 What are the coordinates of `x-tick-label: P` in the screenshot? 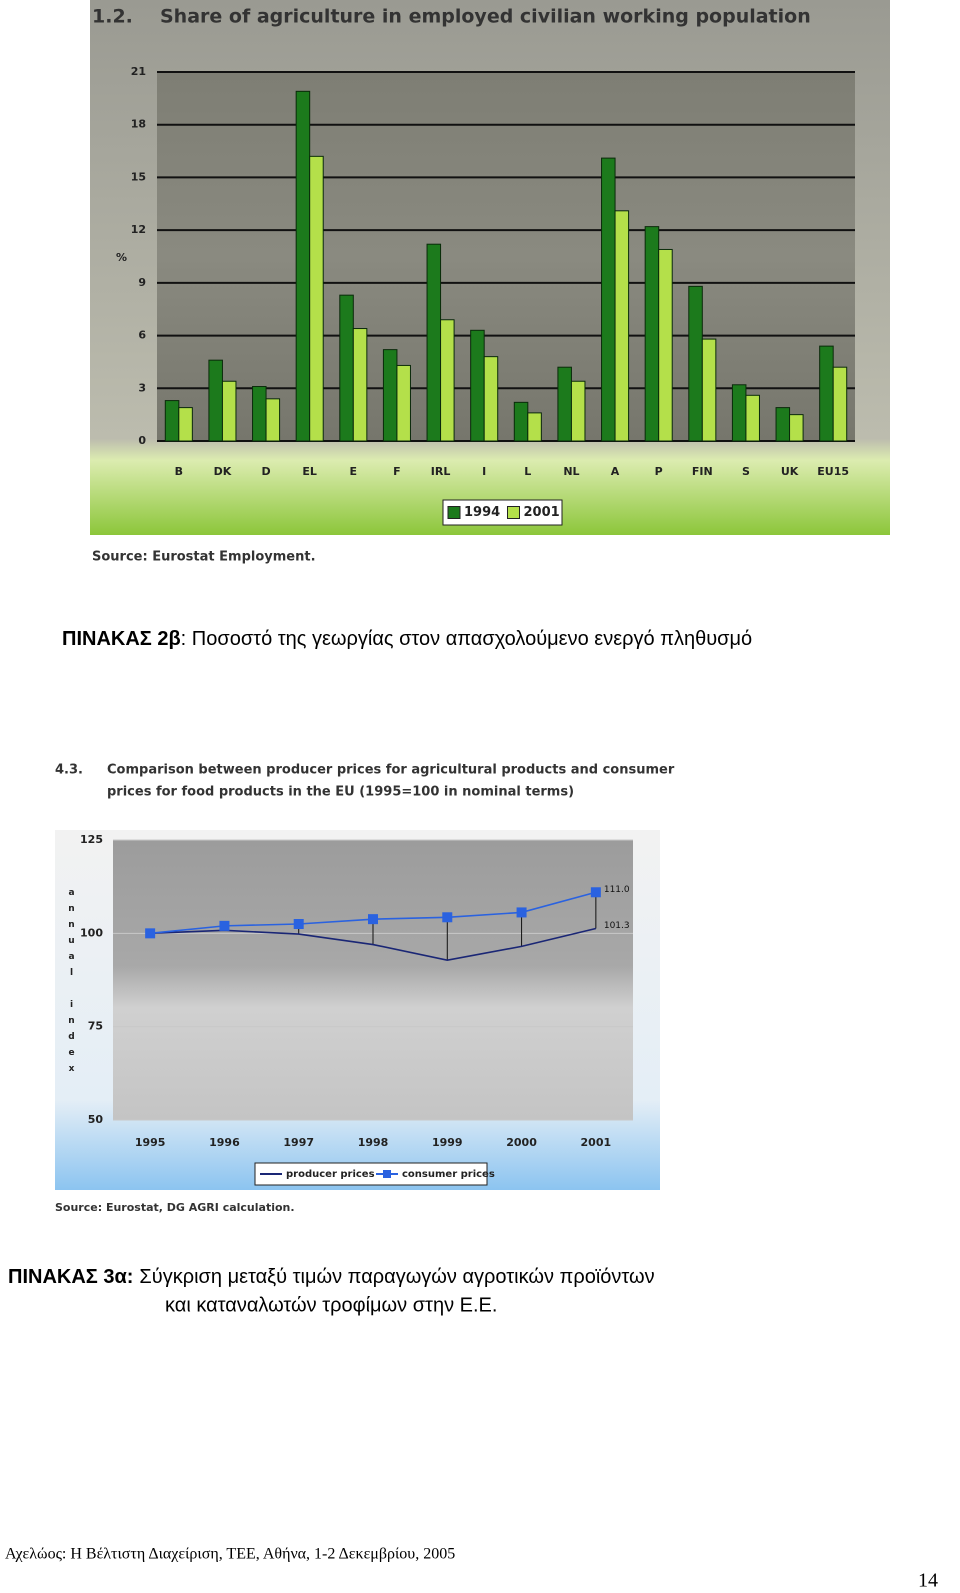 It's located at (659, 471).